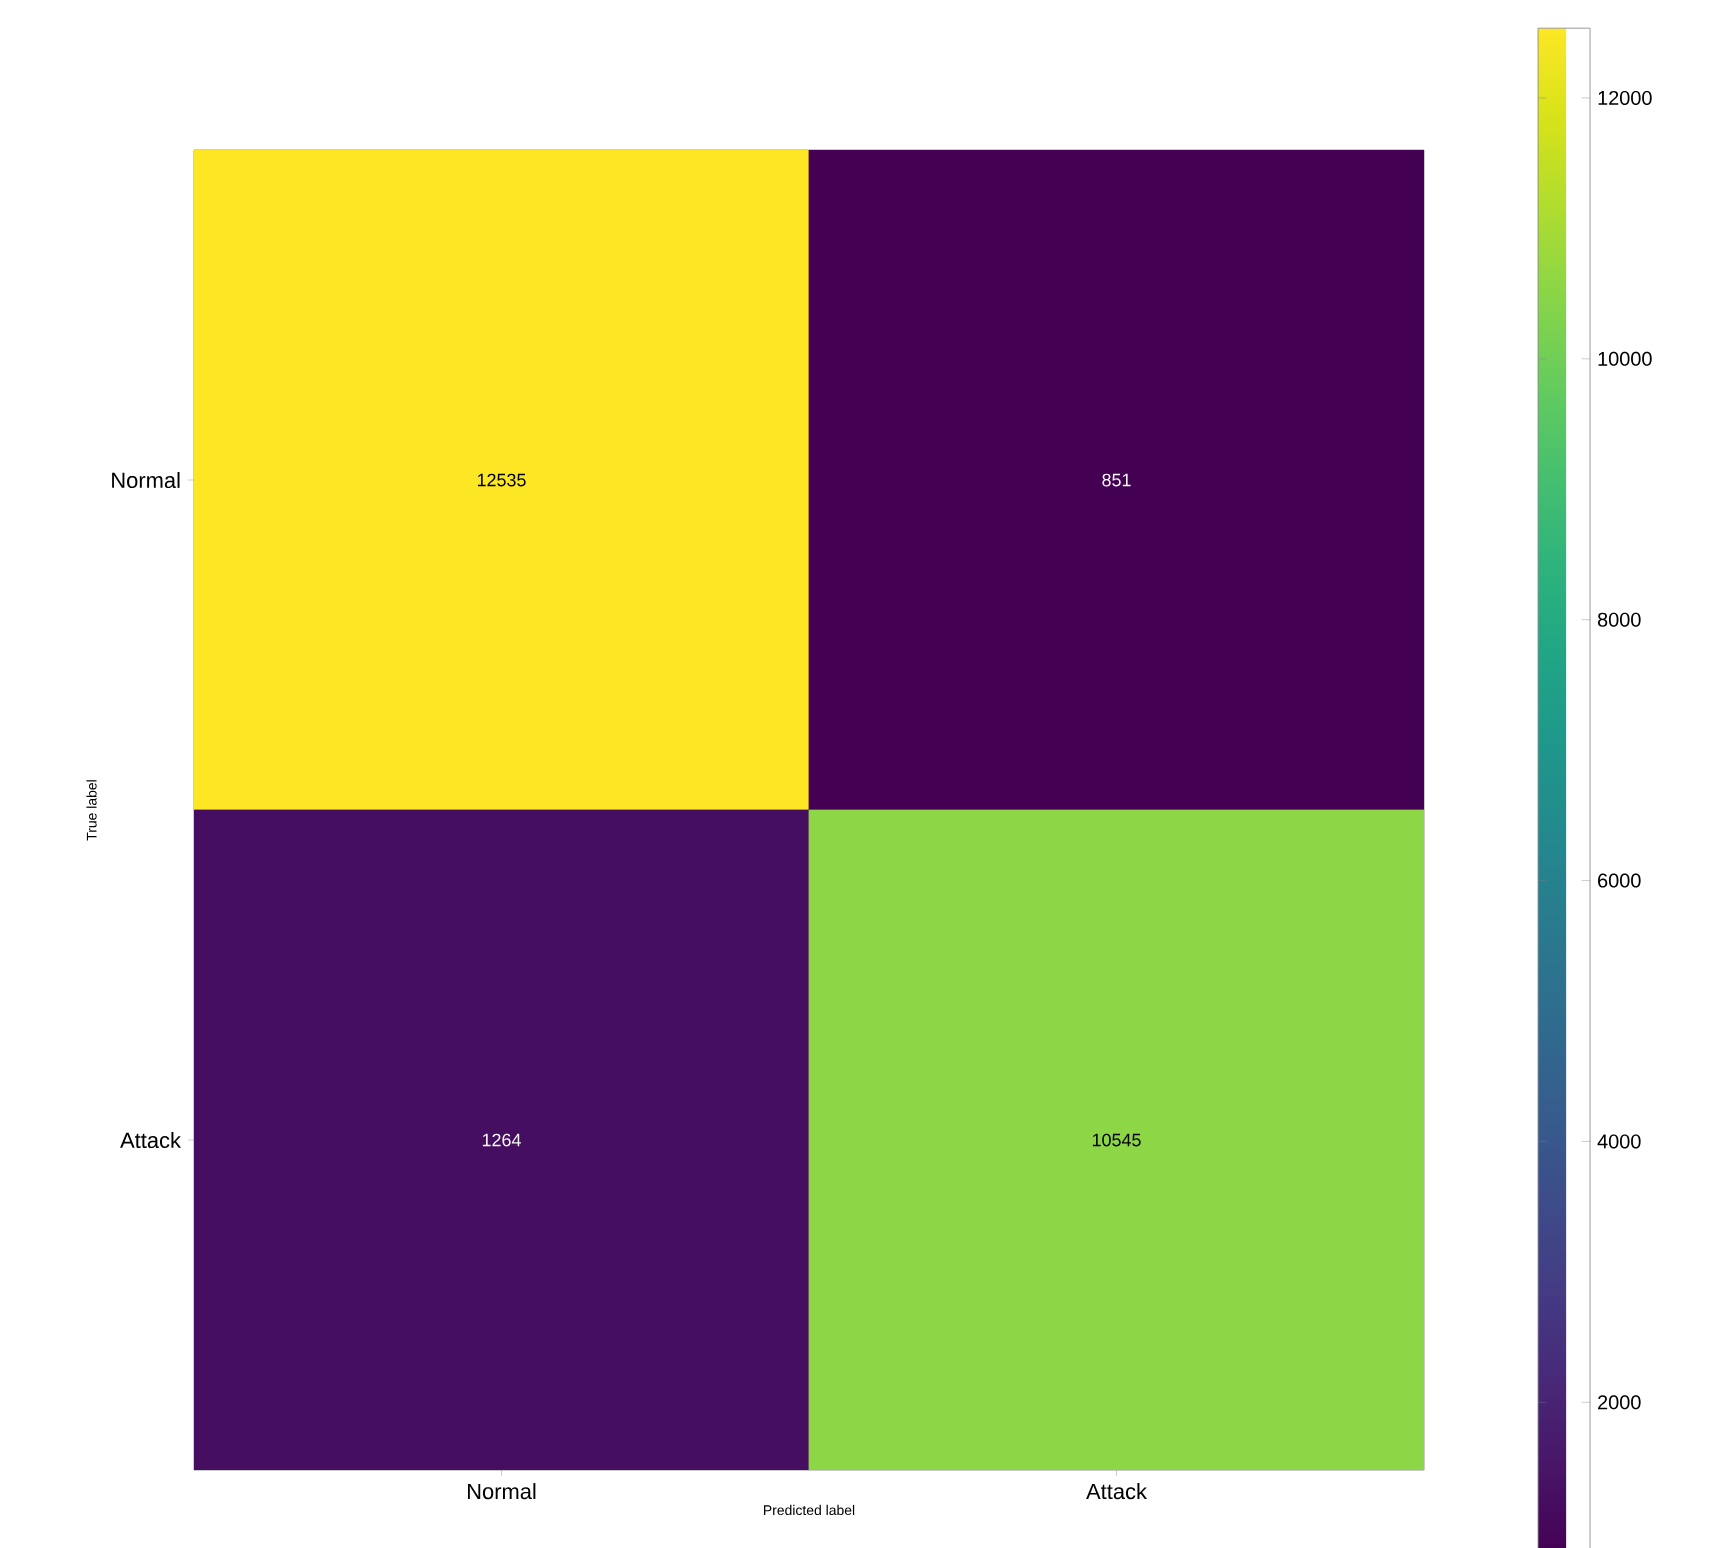  Describe the element at coordinates (1619, 619) in the screenshot. I see `color-bar-label: 8000` at that location.